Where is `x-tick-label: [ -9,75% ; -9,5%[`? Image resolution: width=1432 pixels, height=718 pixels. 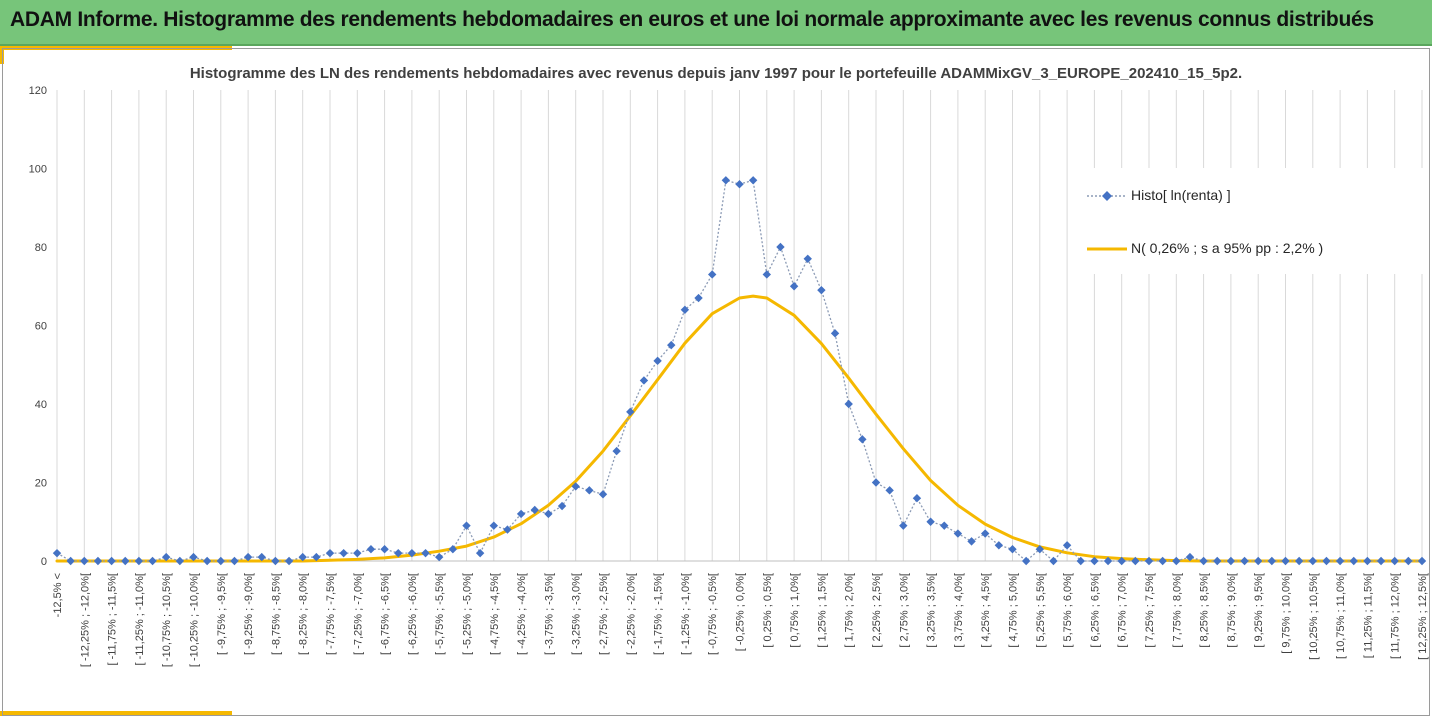
x-tick-label: [ -9,75% ; -9,5%[ is located at coordinates (222, 614).